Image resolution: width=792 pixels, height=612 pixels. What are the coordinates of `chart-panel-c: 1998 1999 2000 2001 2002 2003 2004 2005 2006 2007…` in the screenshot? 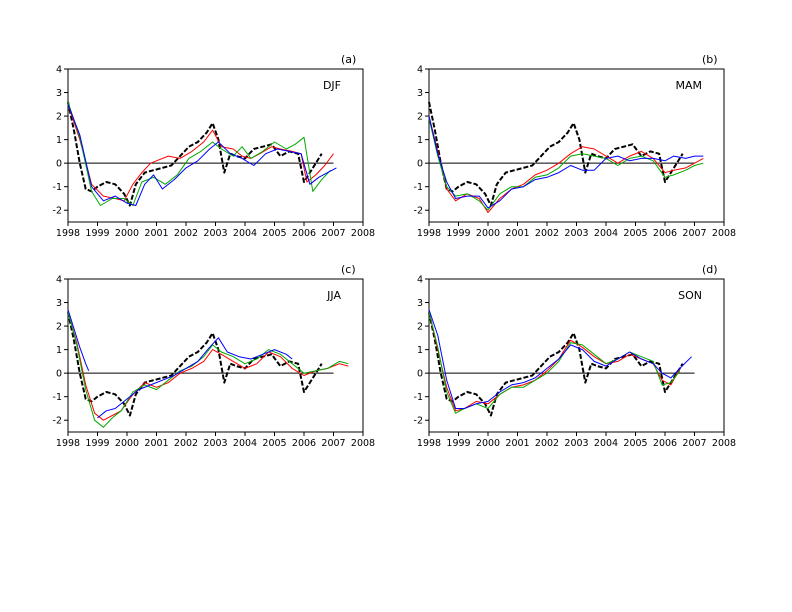 It's located at (214, 356).